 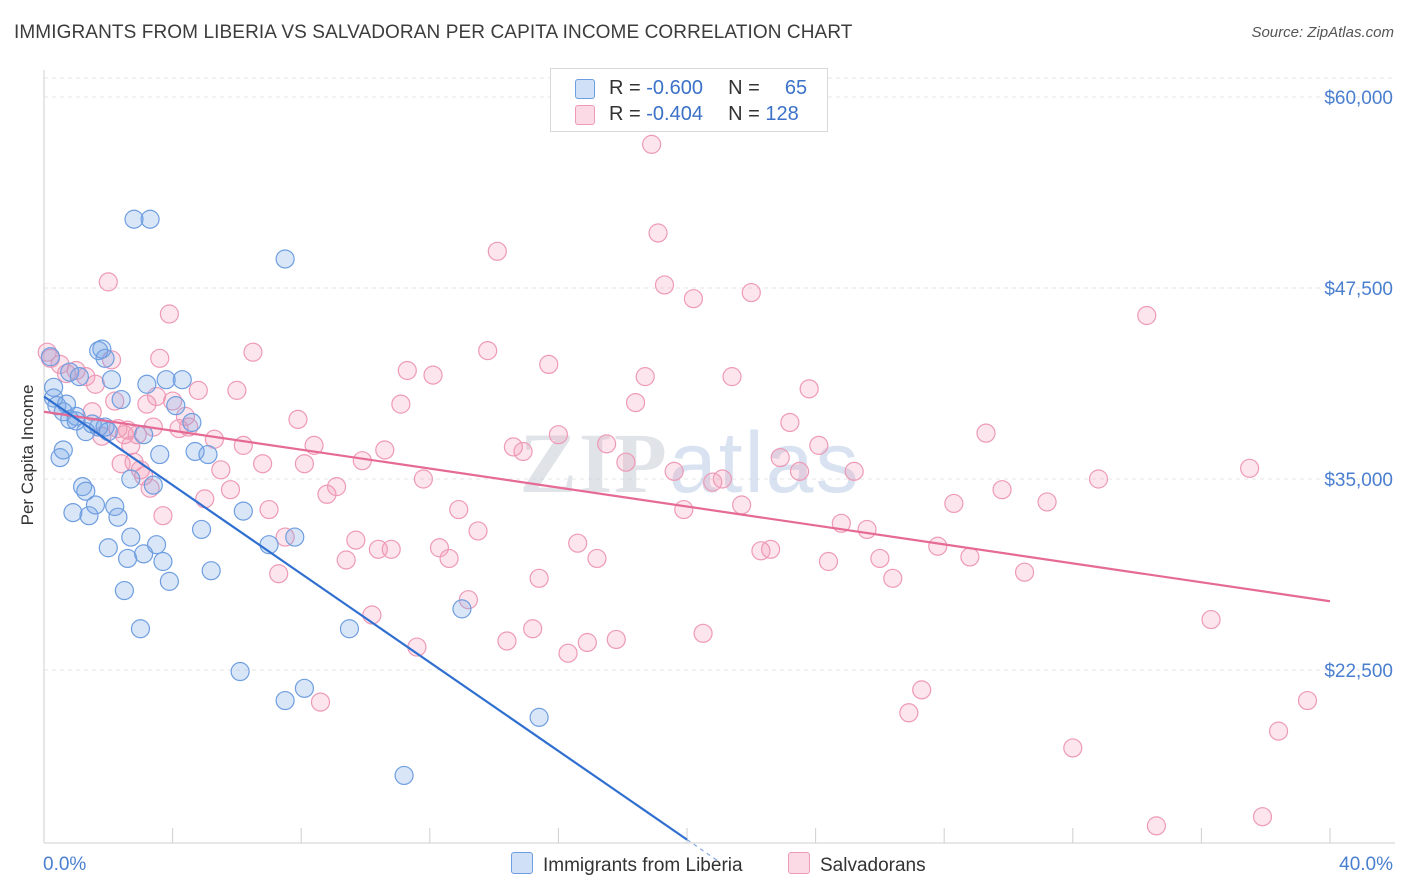 What do you see at coordinates (796, 88) in the screenshot?
I see `legend-n-value: 65` at bounding box center [796, 88].